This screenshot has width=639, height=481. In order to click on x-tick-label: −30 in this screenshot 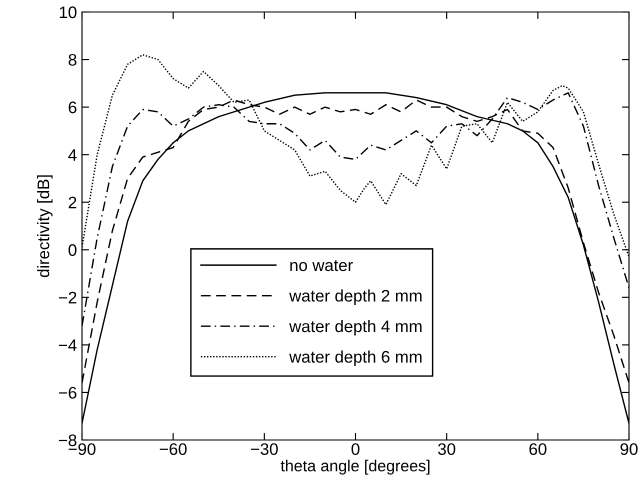, I will do `click(264, 449)`.